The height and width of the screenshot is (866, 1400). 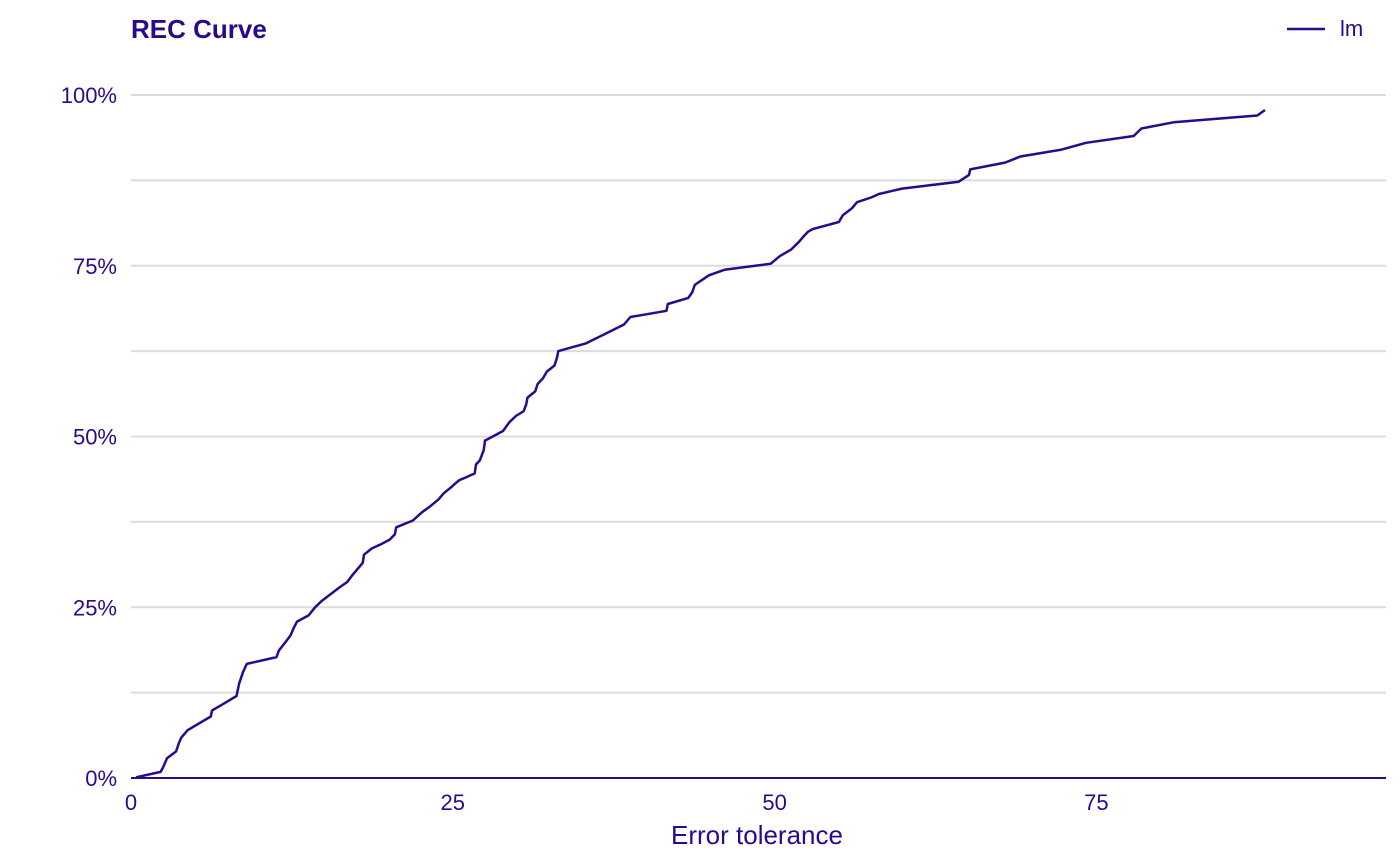 What do you see at coordinates (774, 802) in the screenshot?
I see `x-tick-label: 50` at bounding box center [774, 802].